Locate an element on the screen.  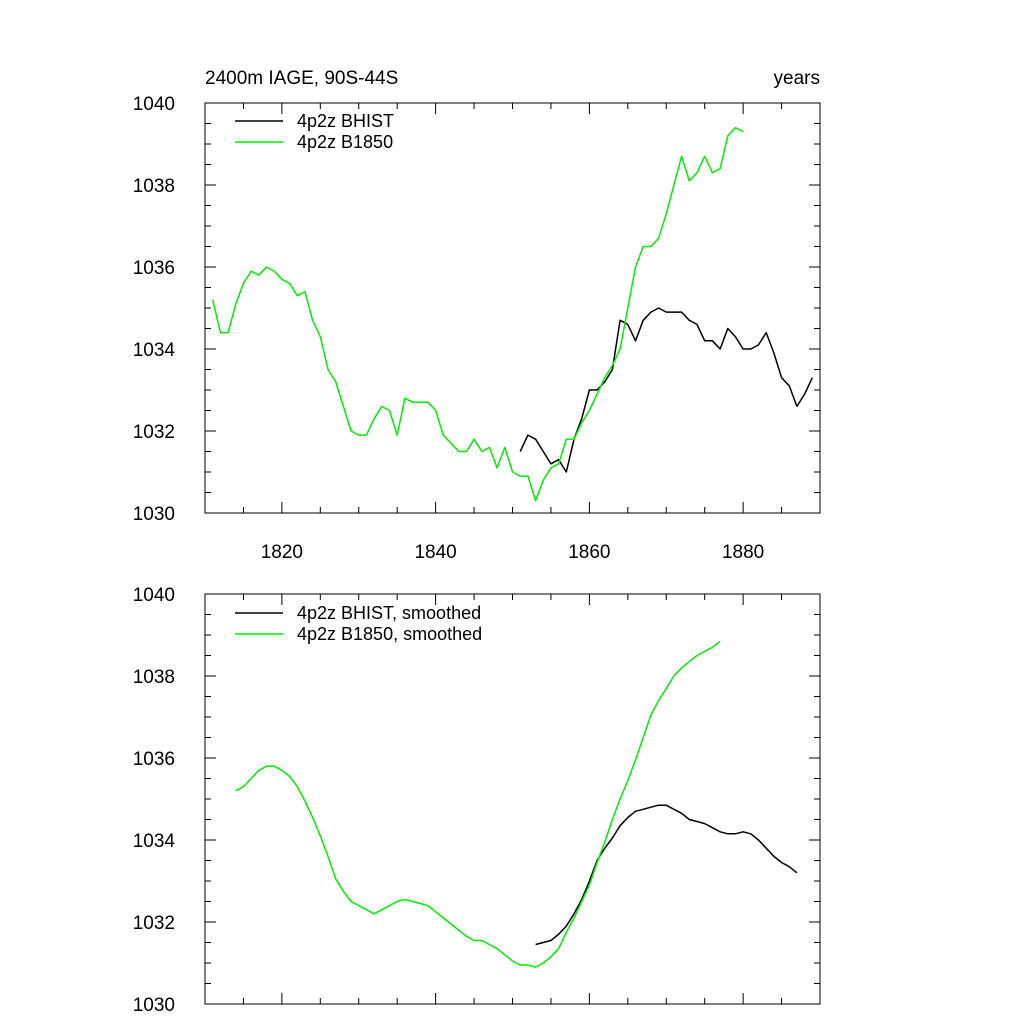
x-tick-label: 1840 is located at coordinates (435, 552).